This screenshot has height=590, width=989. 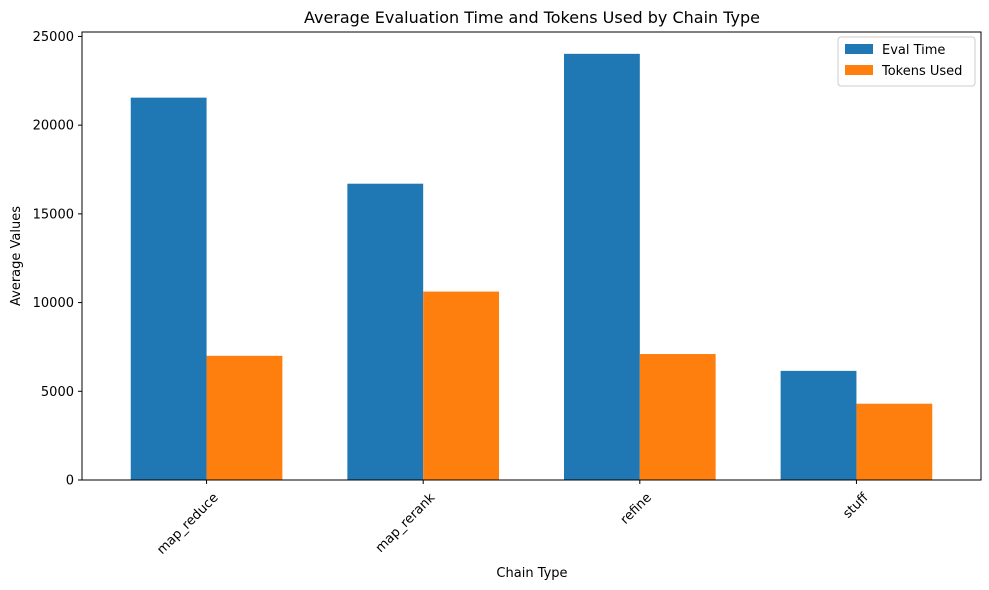 I want to click on legend: Eval Time Tokens Used, so click(x=906, y=61).